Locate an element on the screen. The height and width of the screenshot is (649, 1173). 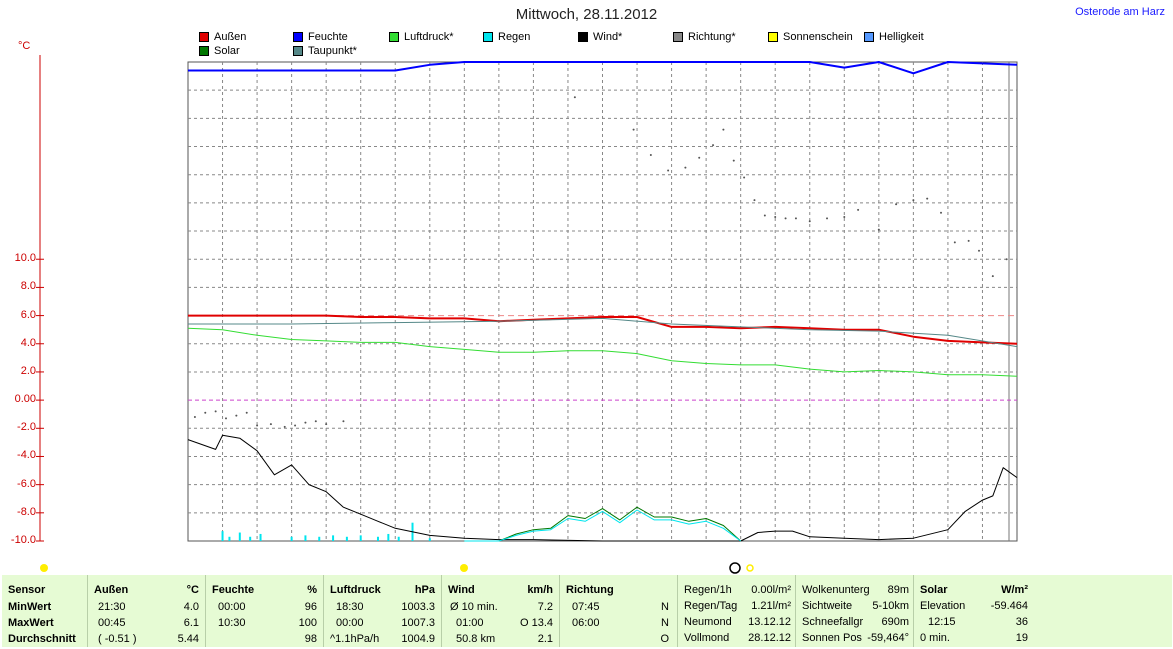
legend-label: Richtung* is located at coordinates (712, 37).